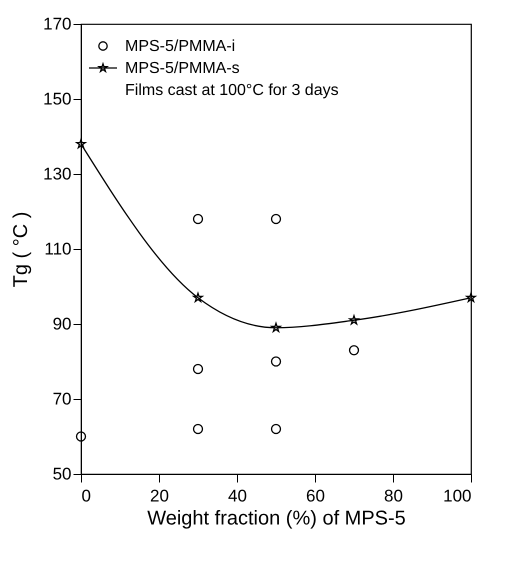  What do you see at coordinates (57, 24) in the screenshot?
I see `y-tick-label: 170` at bounding box center [57, 24].